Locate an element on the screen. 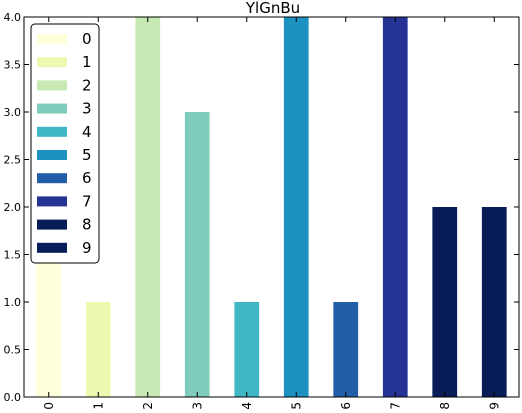 The height and width of the screenshot is (413, 522). x-tick-label: 9 is located at coordinates (494, 406).